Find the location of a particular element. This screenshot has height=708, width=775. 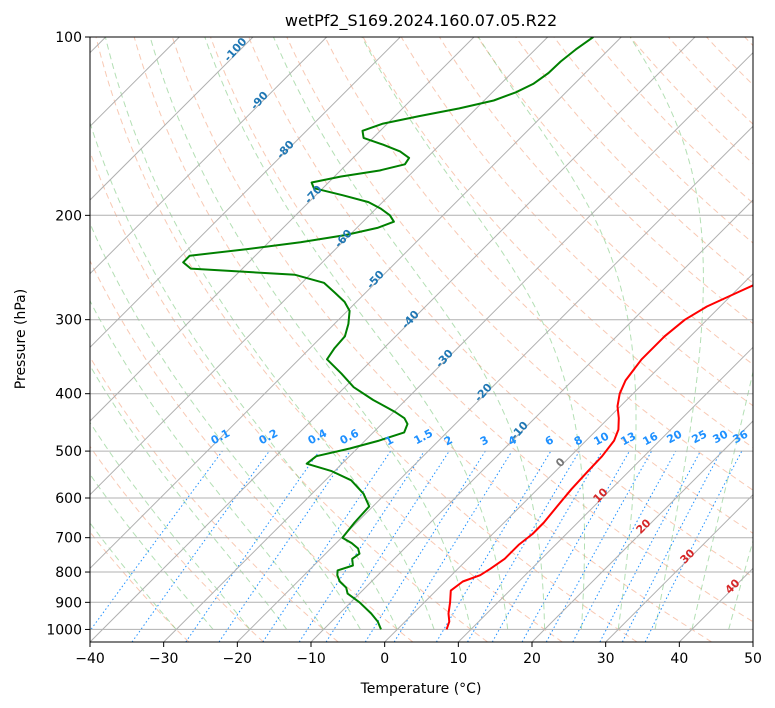

y-tick-label: 700 is located at coordinates (68, 539).